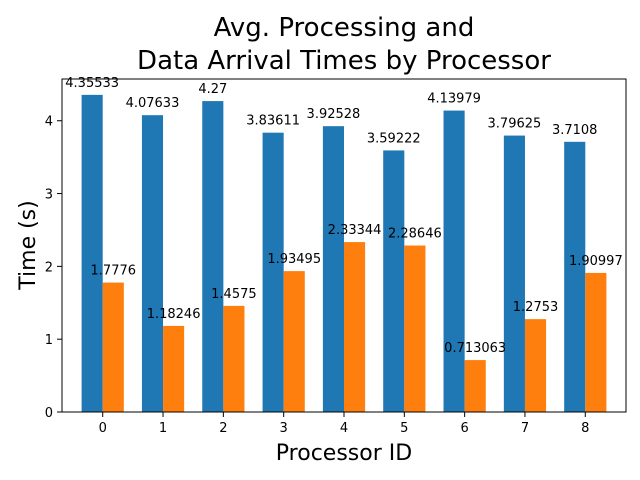 The width and height of the screenshot is (640, 480). I want to click on data-label-series-1-processor-0: 1.7776, so click(114, 271).